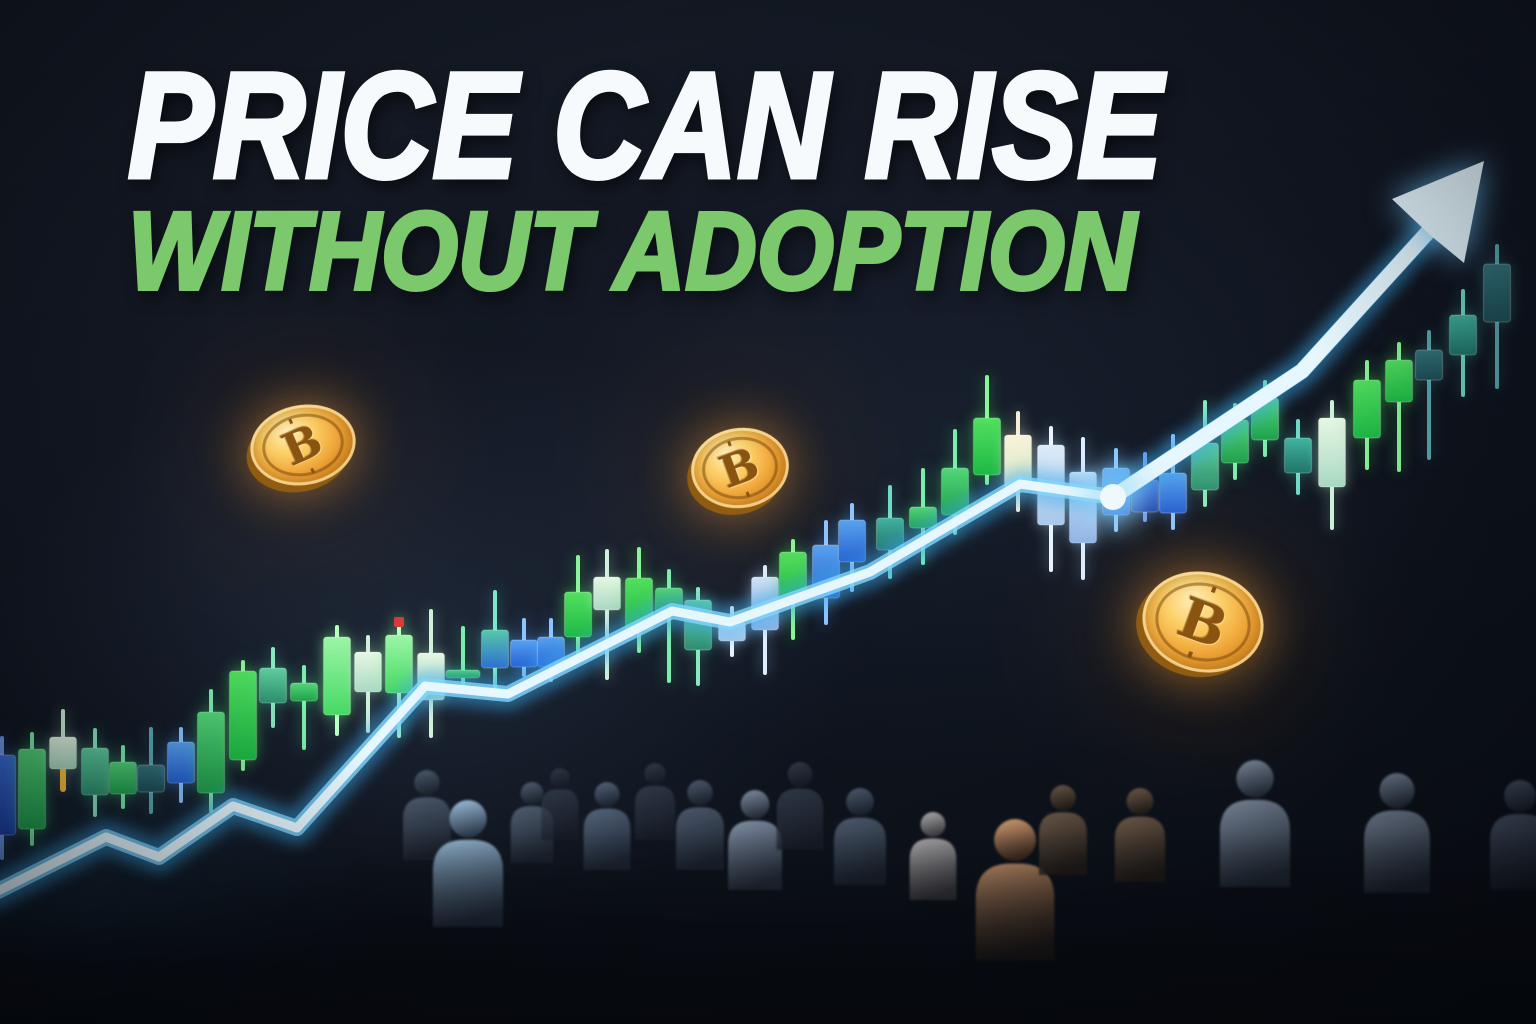 The height and width of the screenshot is (1024, 1536). What do you see at coordinates (645, 125) in the screenshot?
I see `headline-line-1: PRICE CAN RISE` at bounding box center [645, 125].